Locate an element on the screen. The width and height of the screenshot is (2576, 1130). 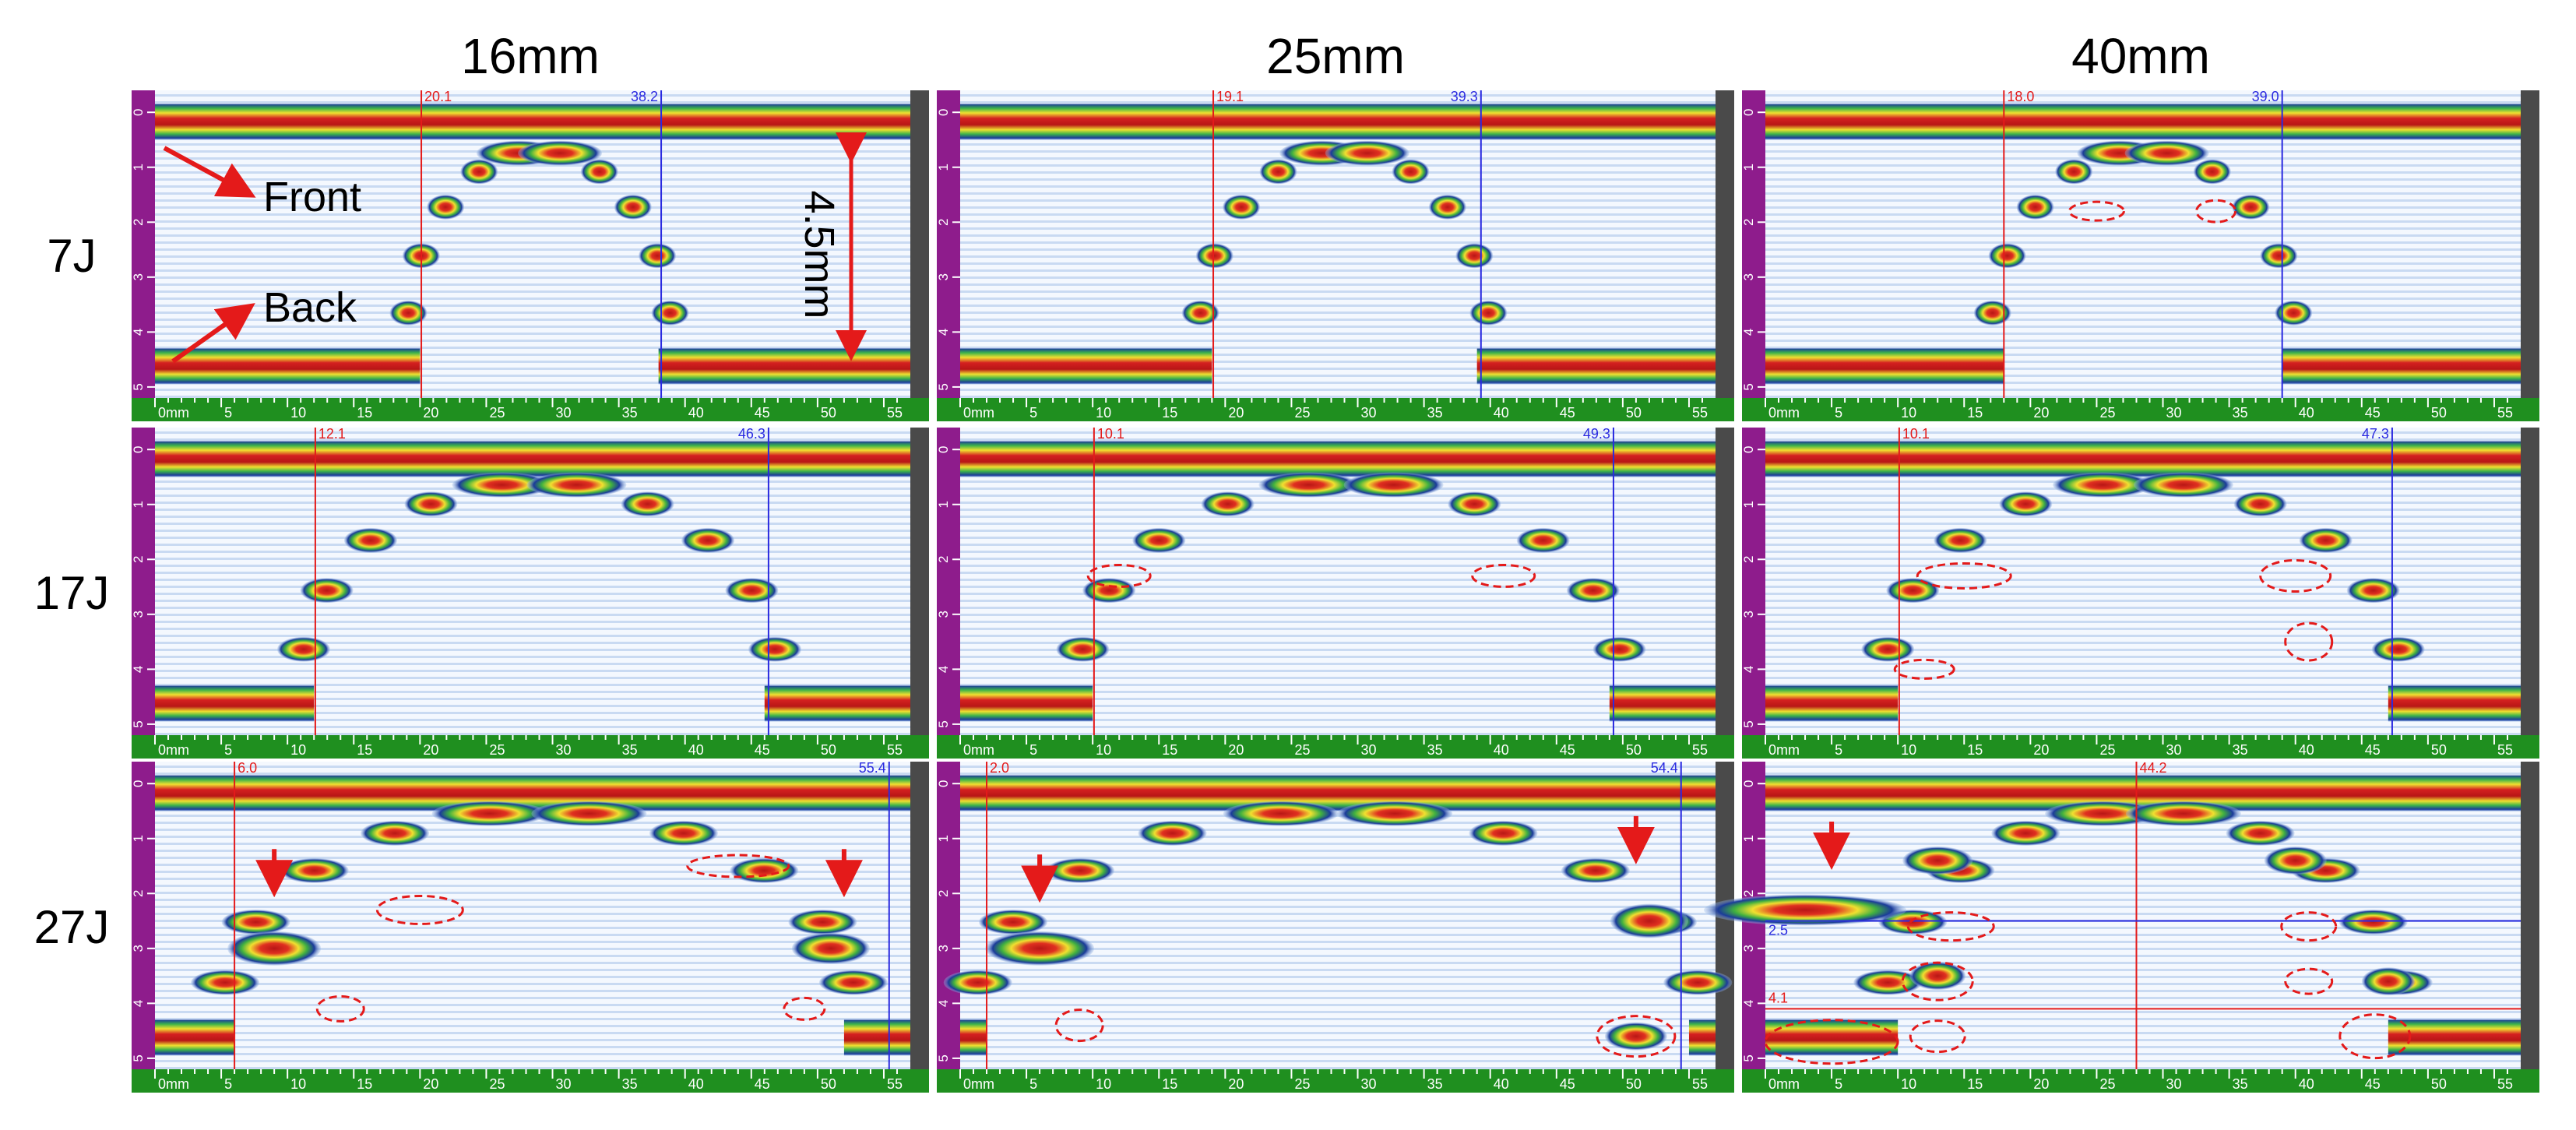
red-cursor-label: 10.1 is located at coordinates (1916, 434).